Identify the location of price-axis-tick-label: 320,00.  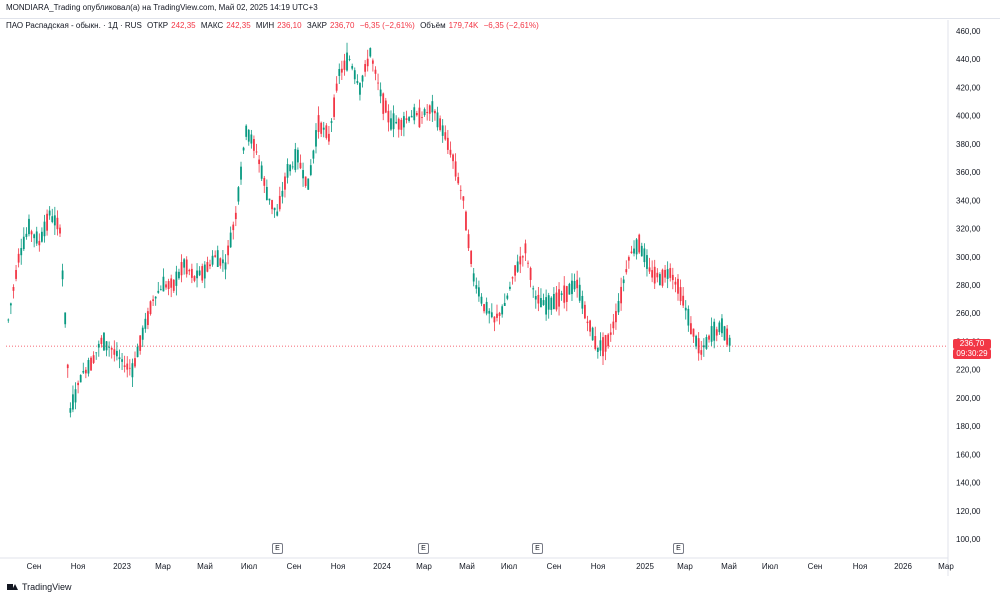
(968, 229).